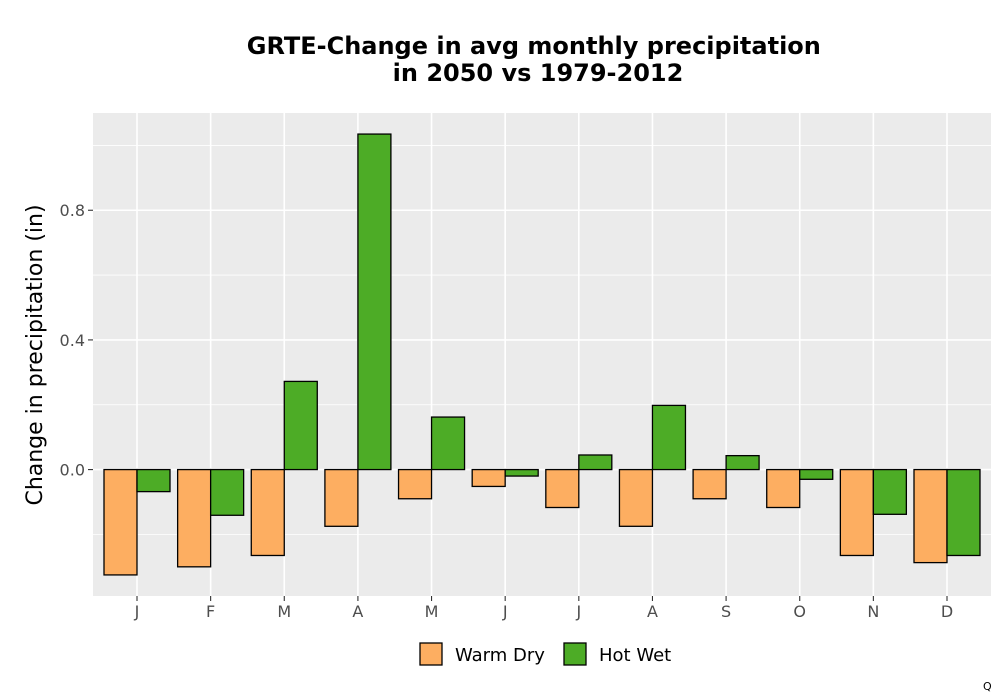 This screenshot has width=1000, height=700. I want to click on x-tick-label: O, so click(799, 611).